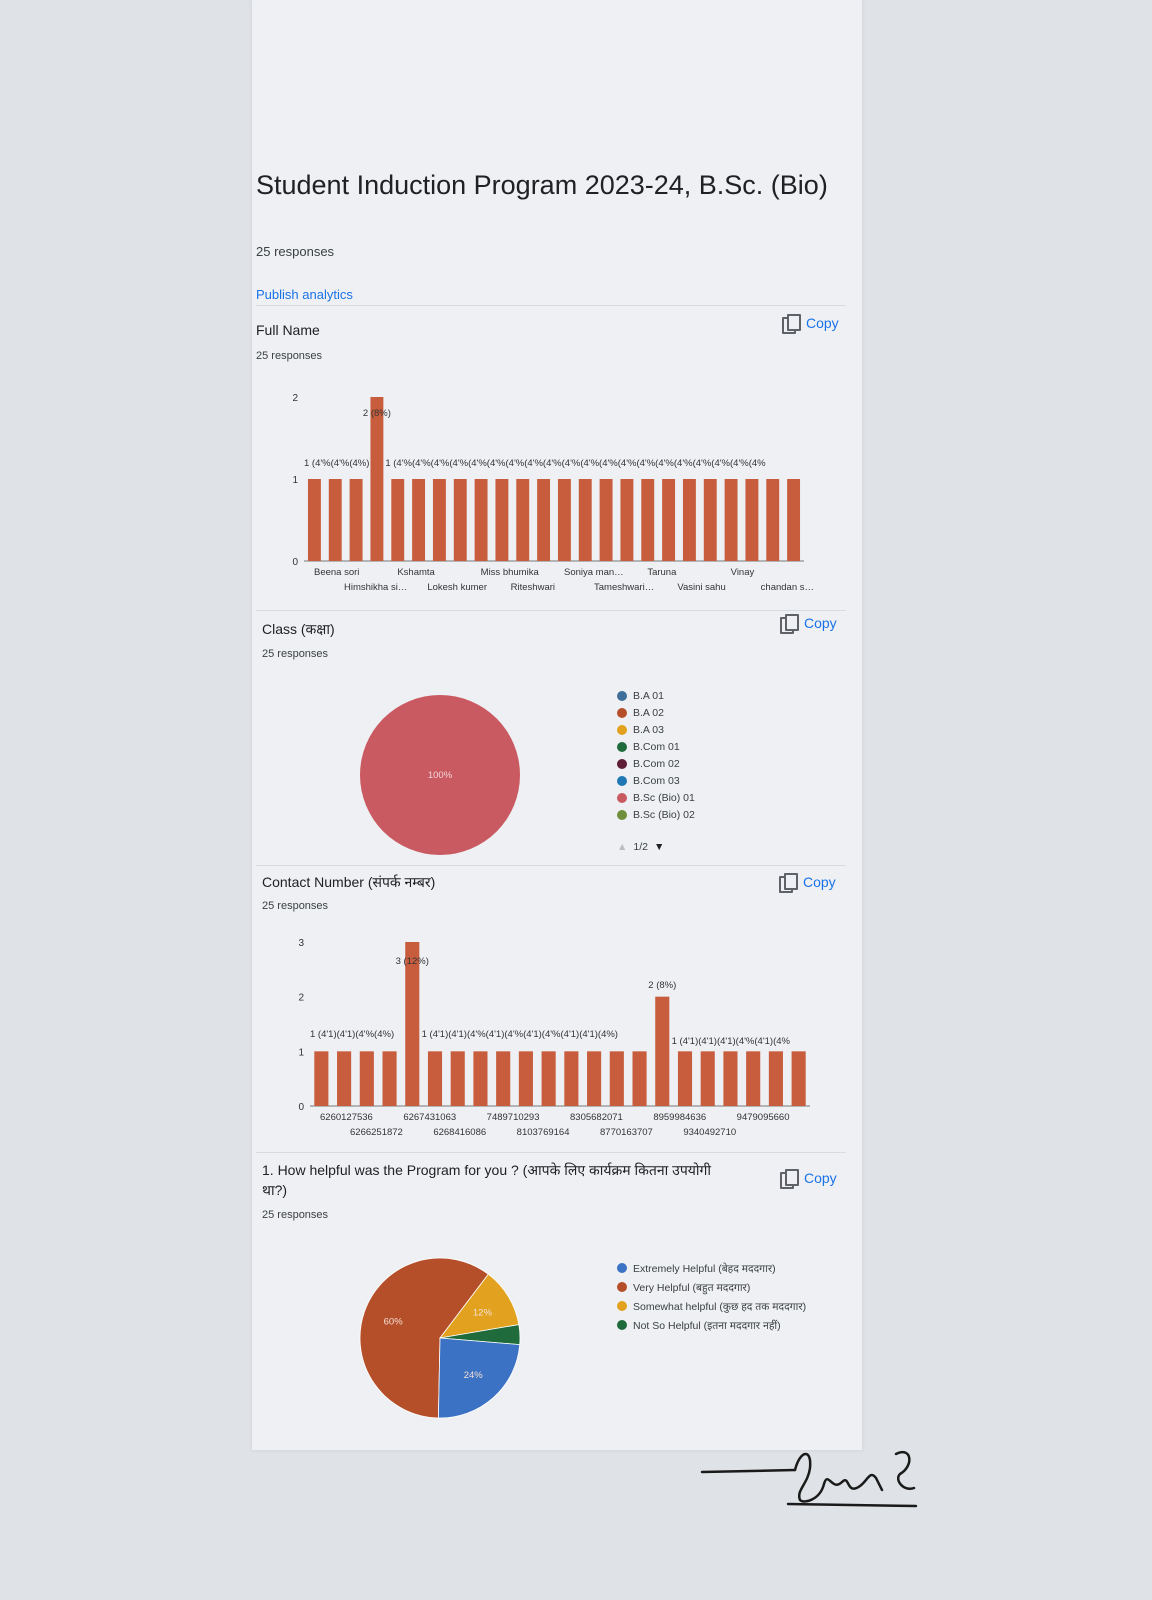 The height and width of the screenshot is (1600, 1152). What do you see at coordinates (656, 764) in the screenshot?
I see `legend-label: B.Com 02` at bounding box center [656, 764].